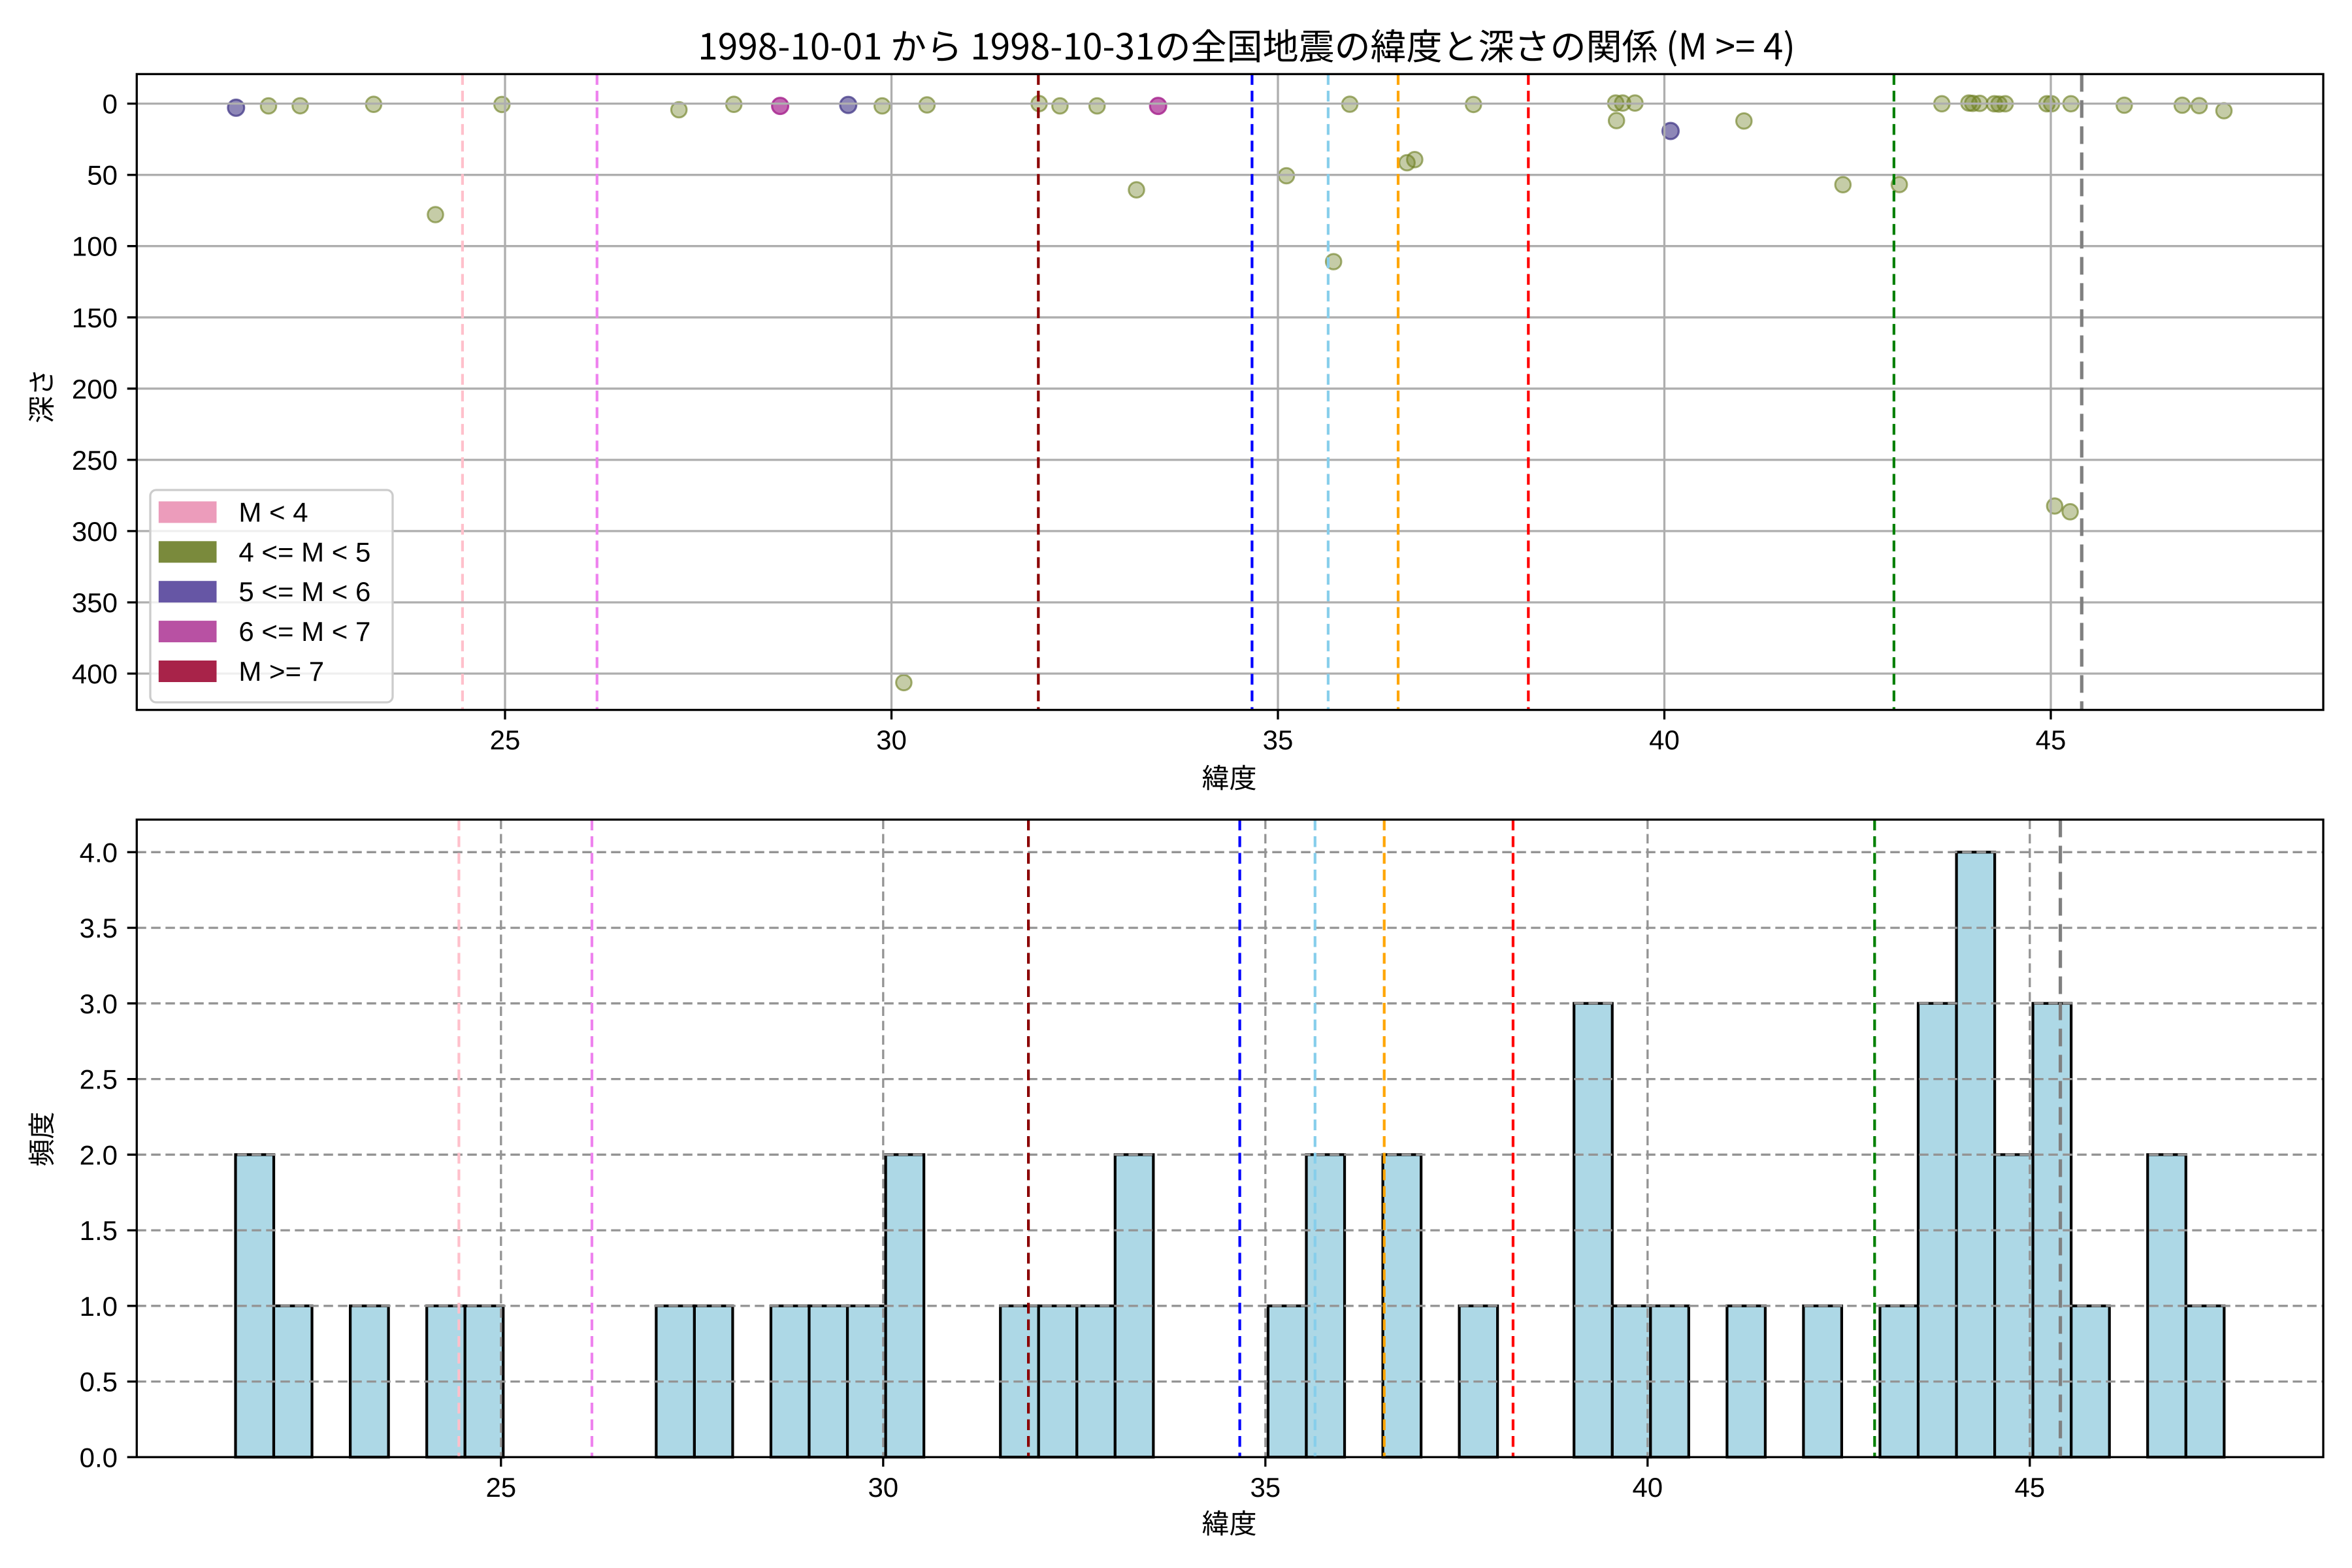 Image resolution: width=2352 pixels, height=1568 pixels. What do you see at coordinates (304, 631) in the screenshot?
I see `svg-text: 6 <= M < 7` at bounding box center [304, 631].